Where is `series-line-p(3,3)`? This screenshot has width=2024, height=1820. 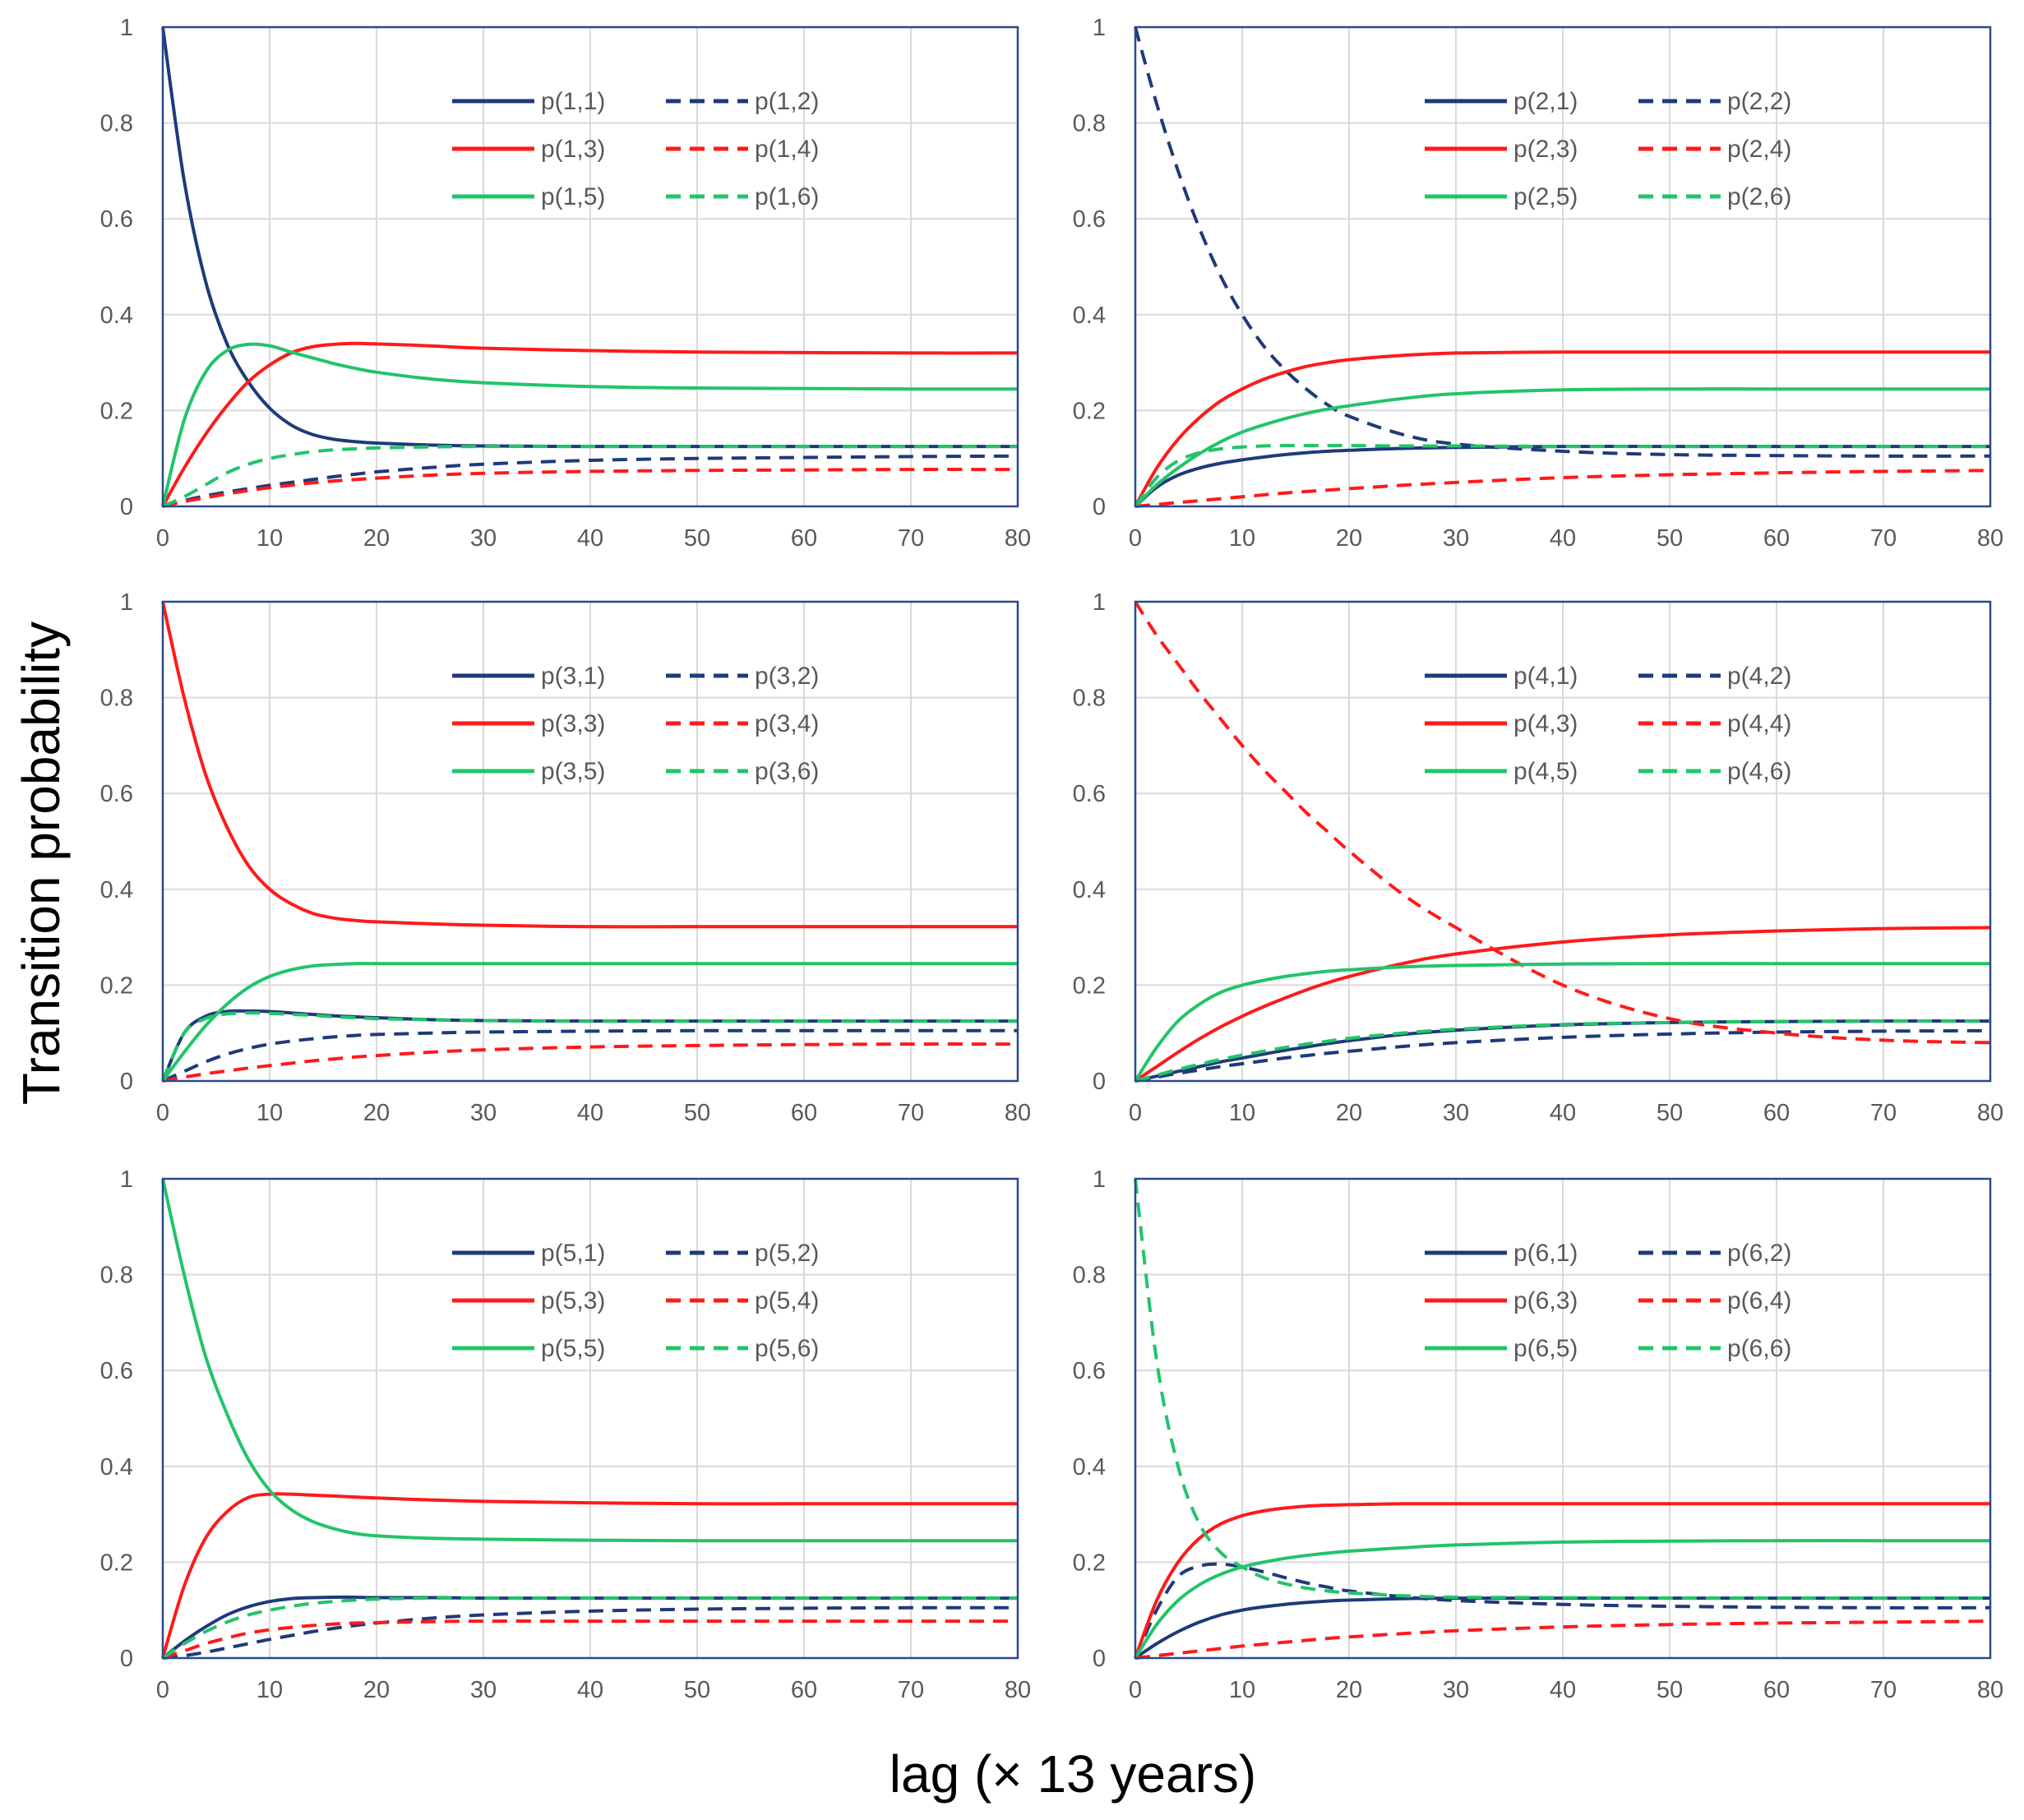 series-line-p(3,3) is located at coordinates (589, 765).